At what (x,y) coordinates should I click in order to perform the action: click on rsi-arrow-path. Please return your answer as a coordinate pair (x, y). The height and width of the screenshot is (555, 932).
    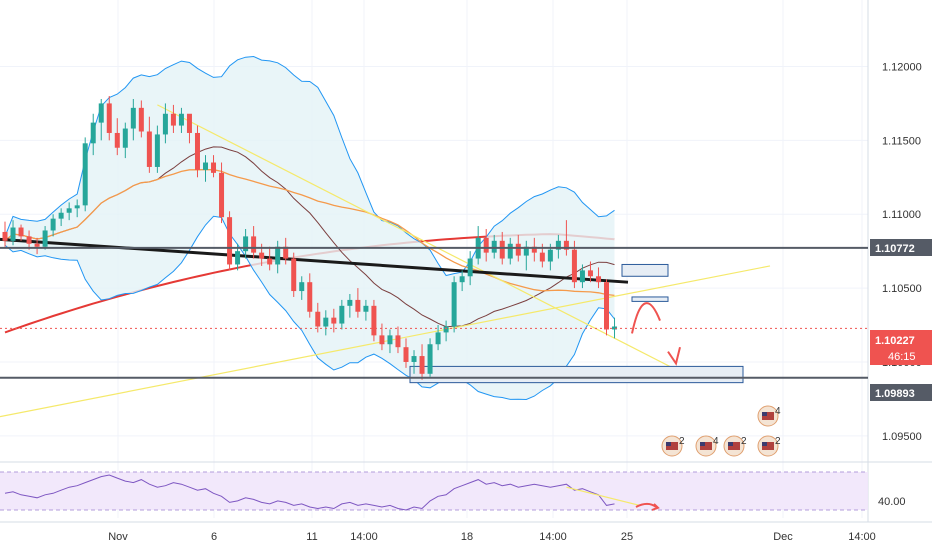
    Looking at the image, I should click on (646, 505).